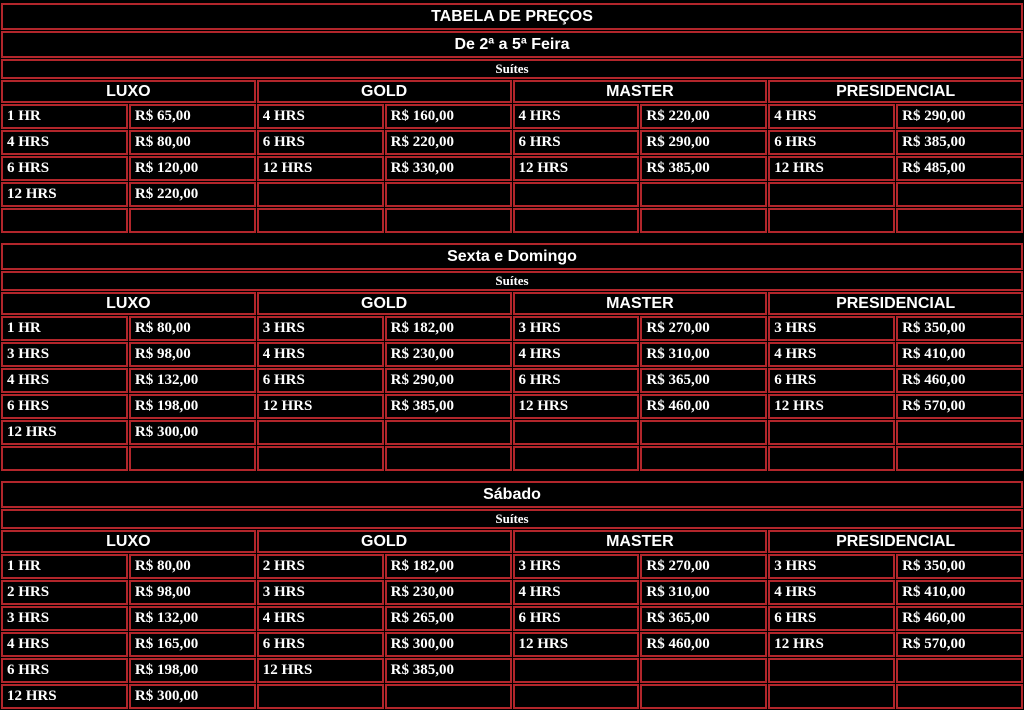  I want to click on category-header-row: LUXO GOLD MASTER PRESIDENCIAL, so click(512, 303).